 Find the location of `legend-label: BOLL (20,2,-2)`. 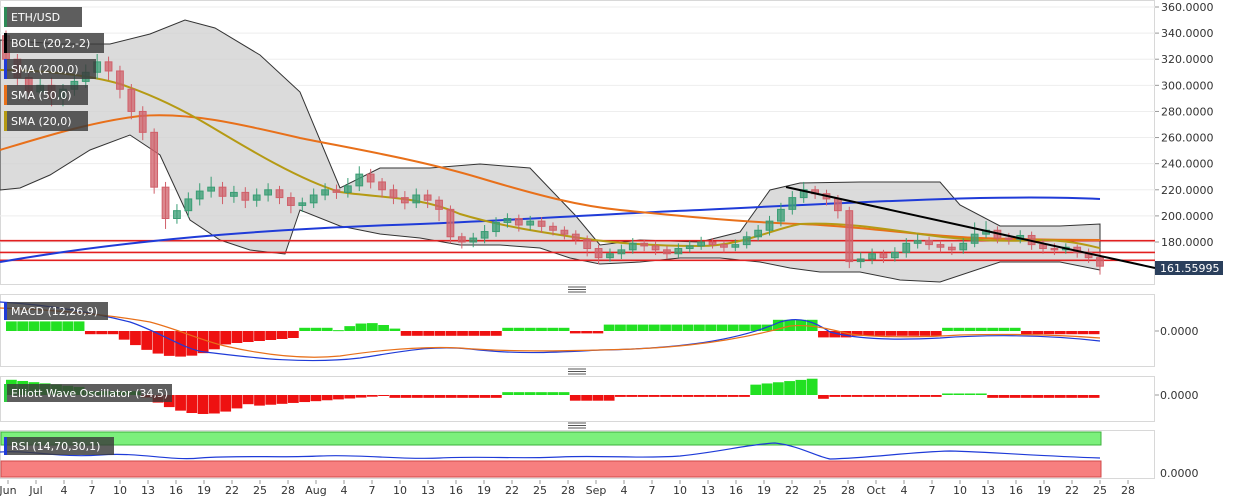

legend-label: BOLL (20,2,-2) is located at coordinates (50, 43).